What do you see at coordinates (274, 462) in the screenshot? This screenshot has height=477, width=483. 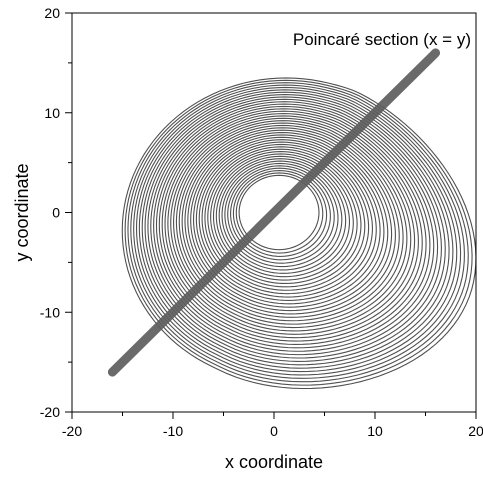 I see `x-axis-title: x coordinate` at bounding box center [274, 462].